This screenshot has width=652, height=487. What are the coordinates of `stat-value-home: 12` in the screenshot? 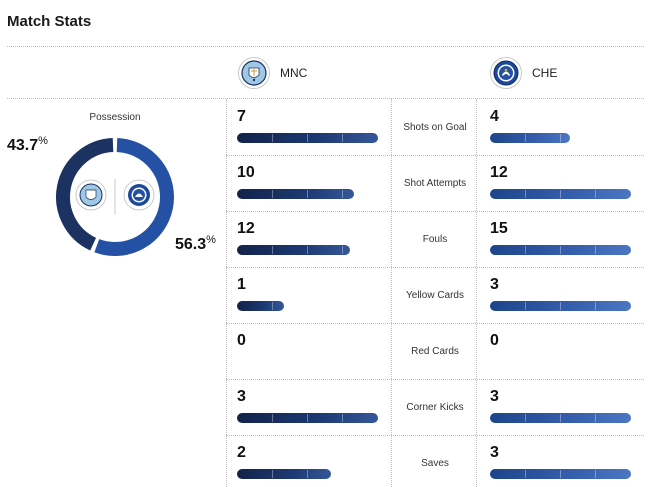 It's located at (246, 228).